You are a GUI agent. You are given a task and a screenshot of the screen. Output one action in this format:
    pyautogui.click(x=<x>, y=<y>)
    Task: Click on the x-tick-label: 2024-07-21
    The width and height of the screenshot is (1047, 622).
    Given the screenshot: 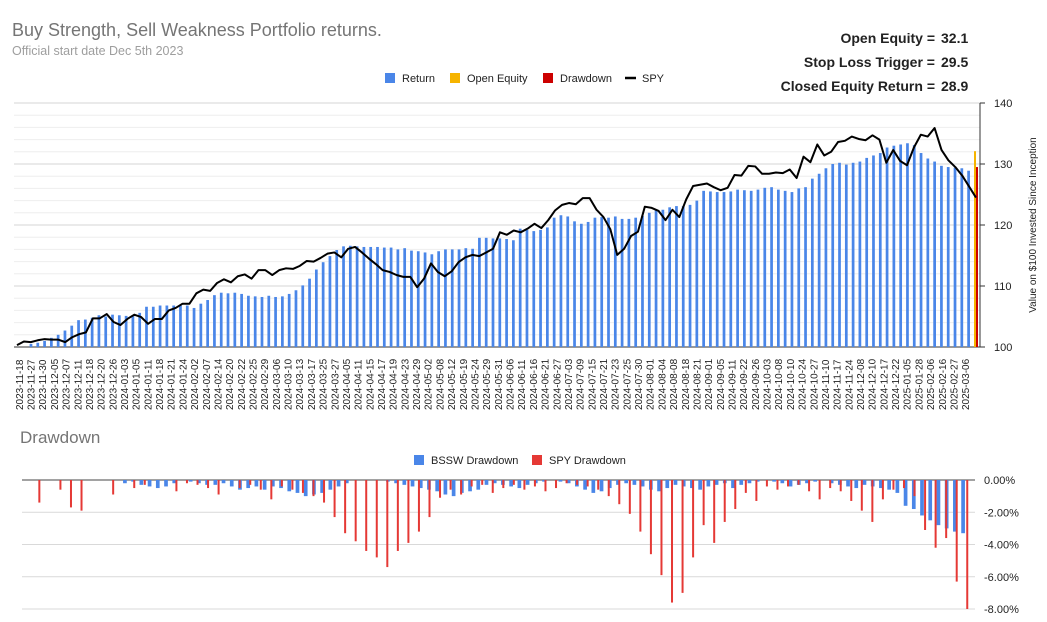 What is the action you would take?
    pyautogui.click(x=604, y=384)
    